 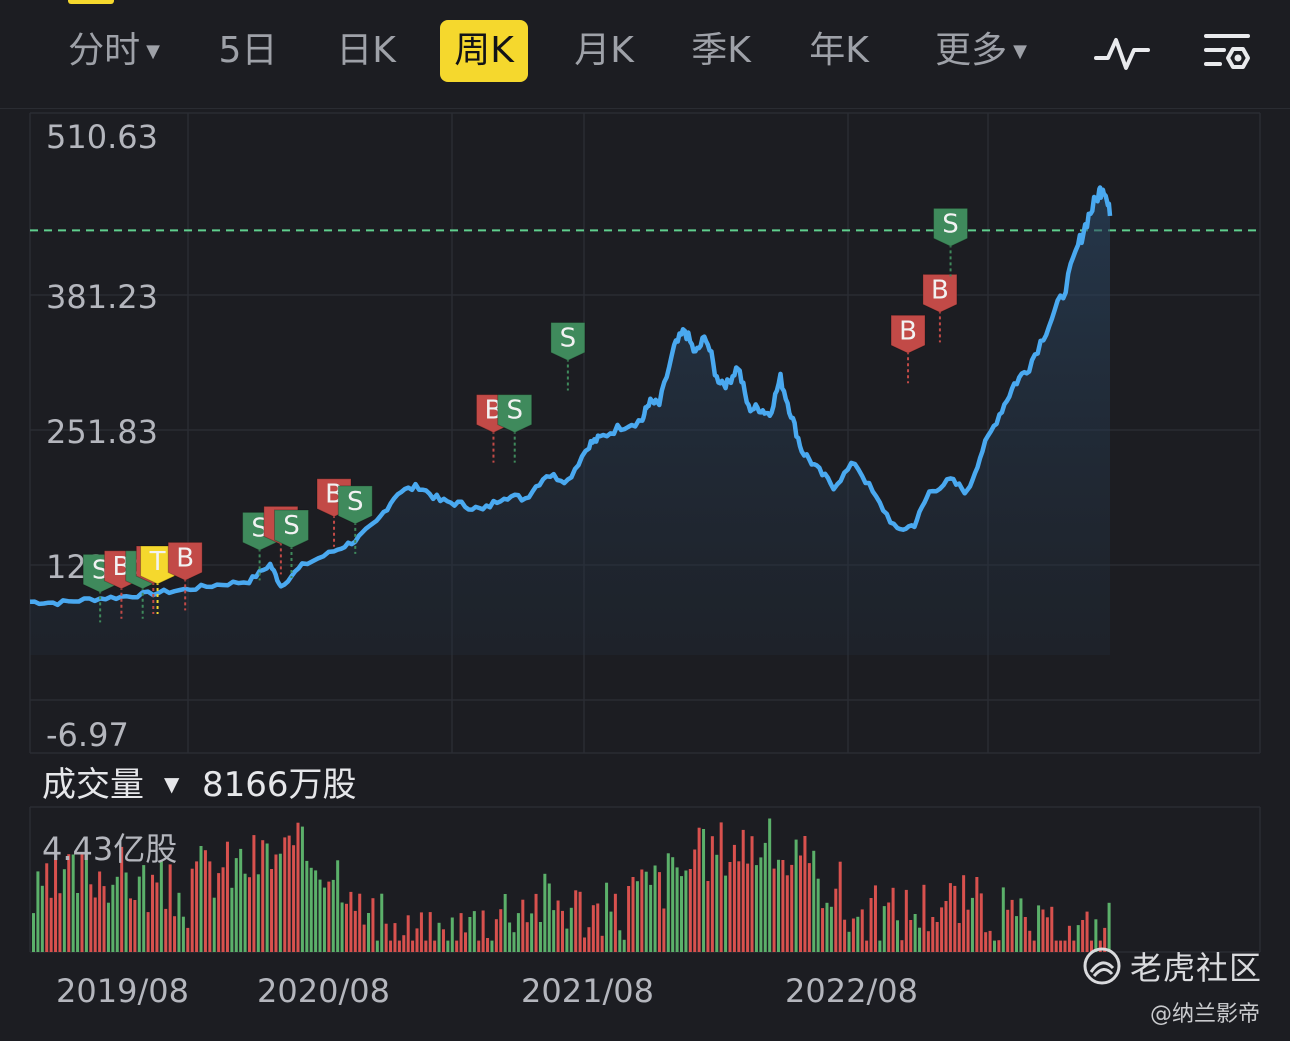 I want to click on watermark: 老虎社区, so click(x=1172, y=966).